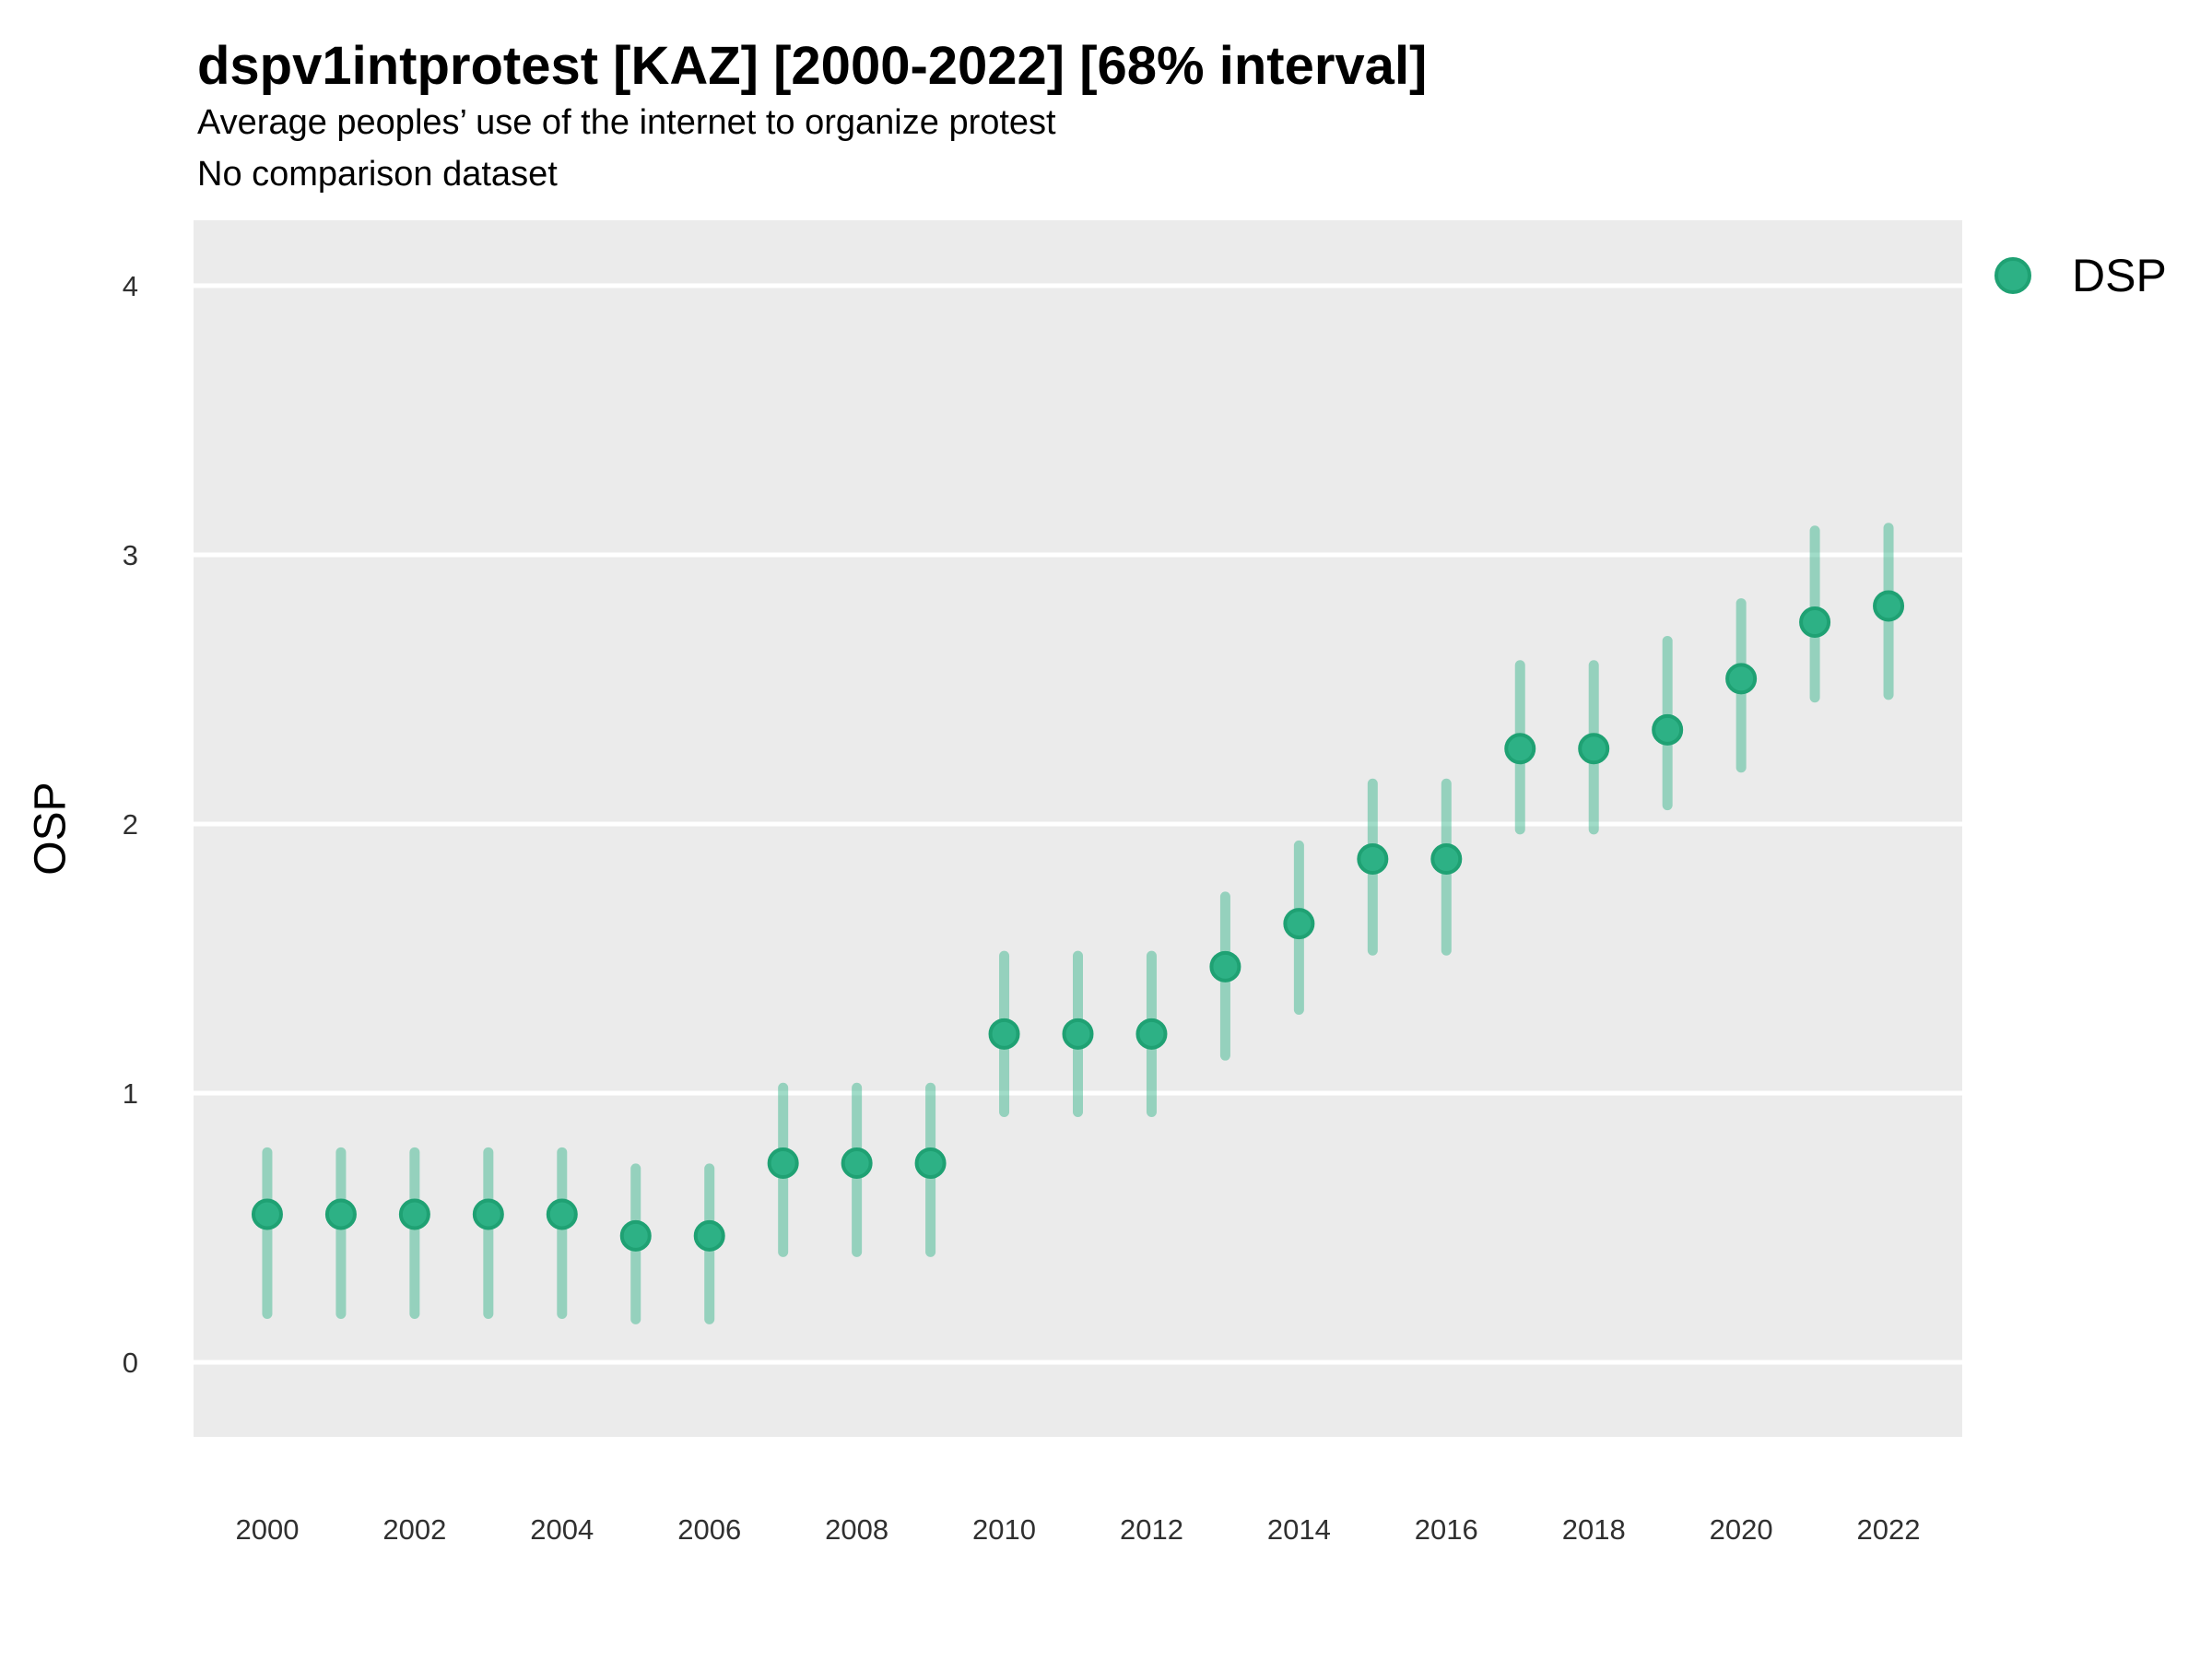  Describe the element at coordinates (1815, 622) in the screenshot. I see `data-point-2021` at that location.